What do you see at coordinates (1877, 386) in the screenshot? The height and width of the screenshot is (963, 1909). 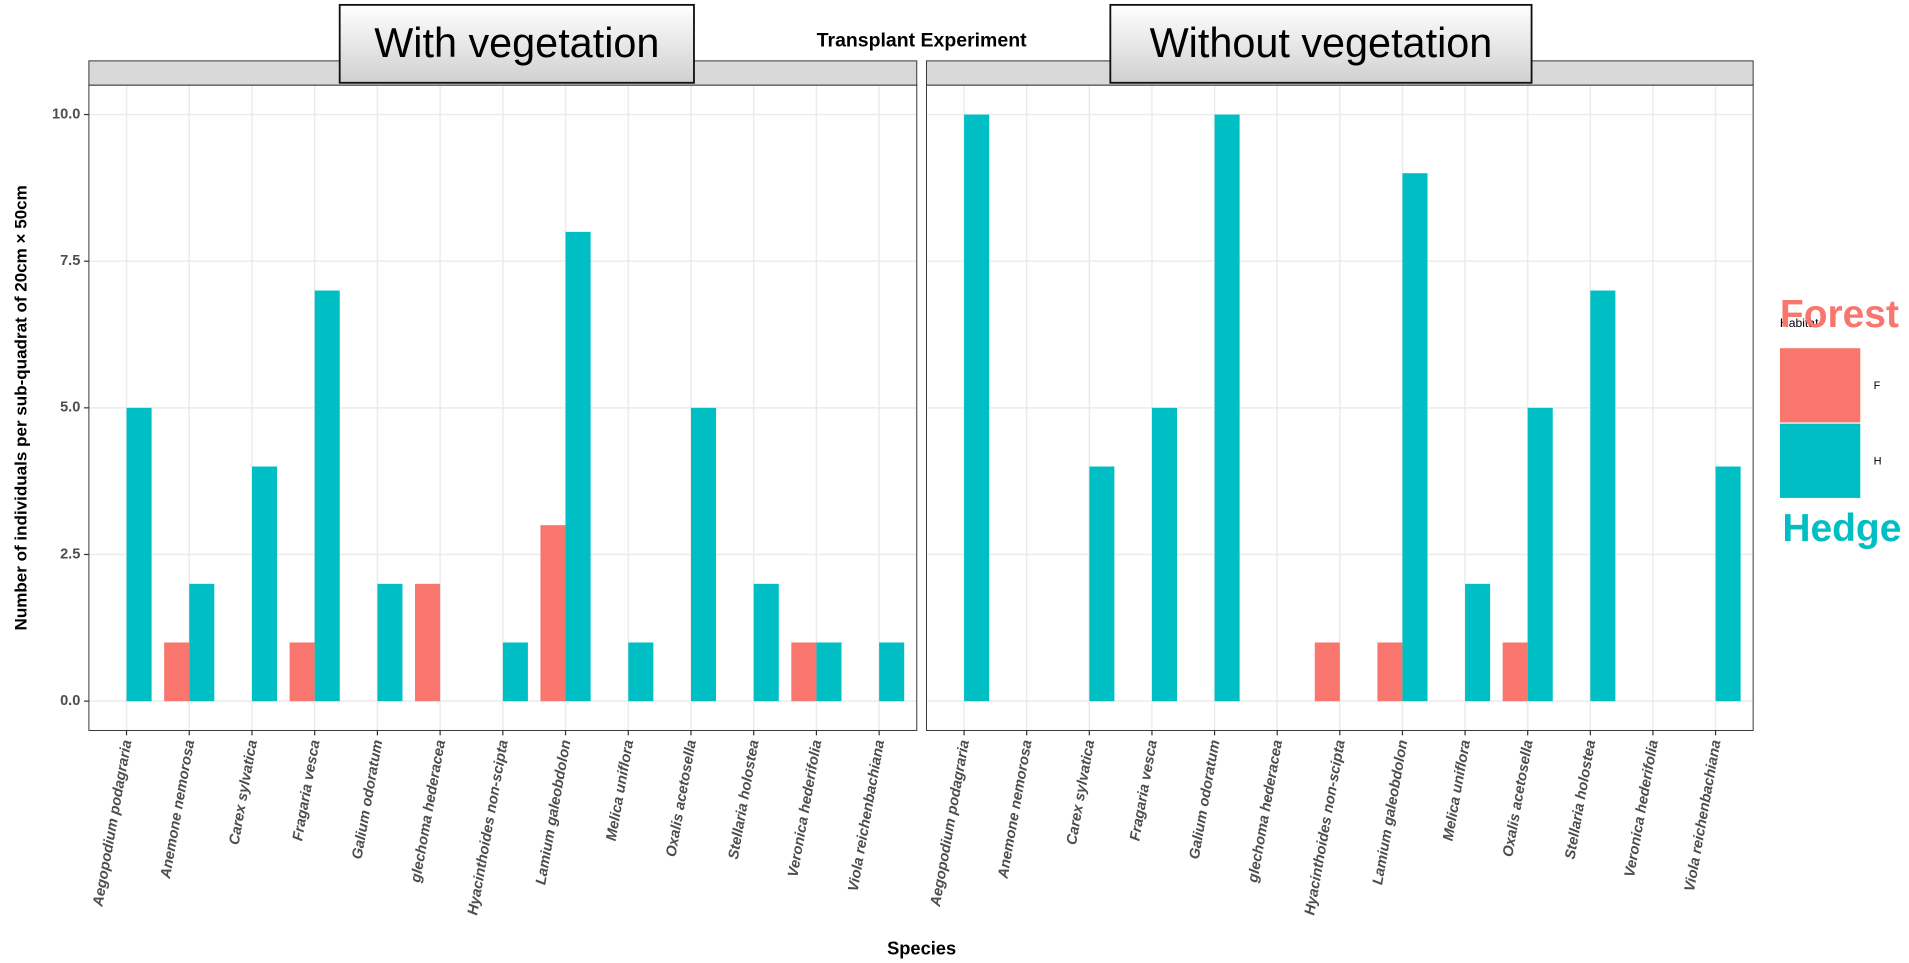 I see `legend-label: F` at bounding box center [1877, 386].